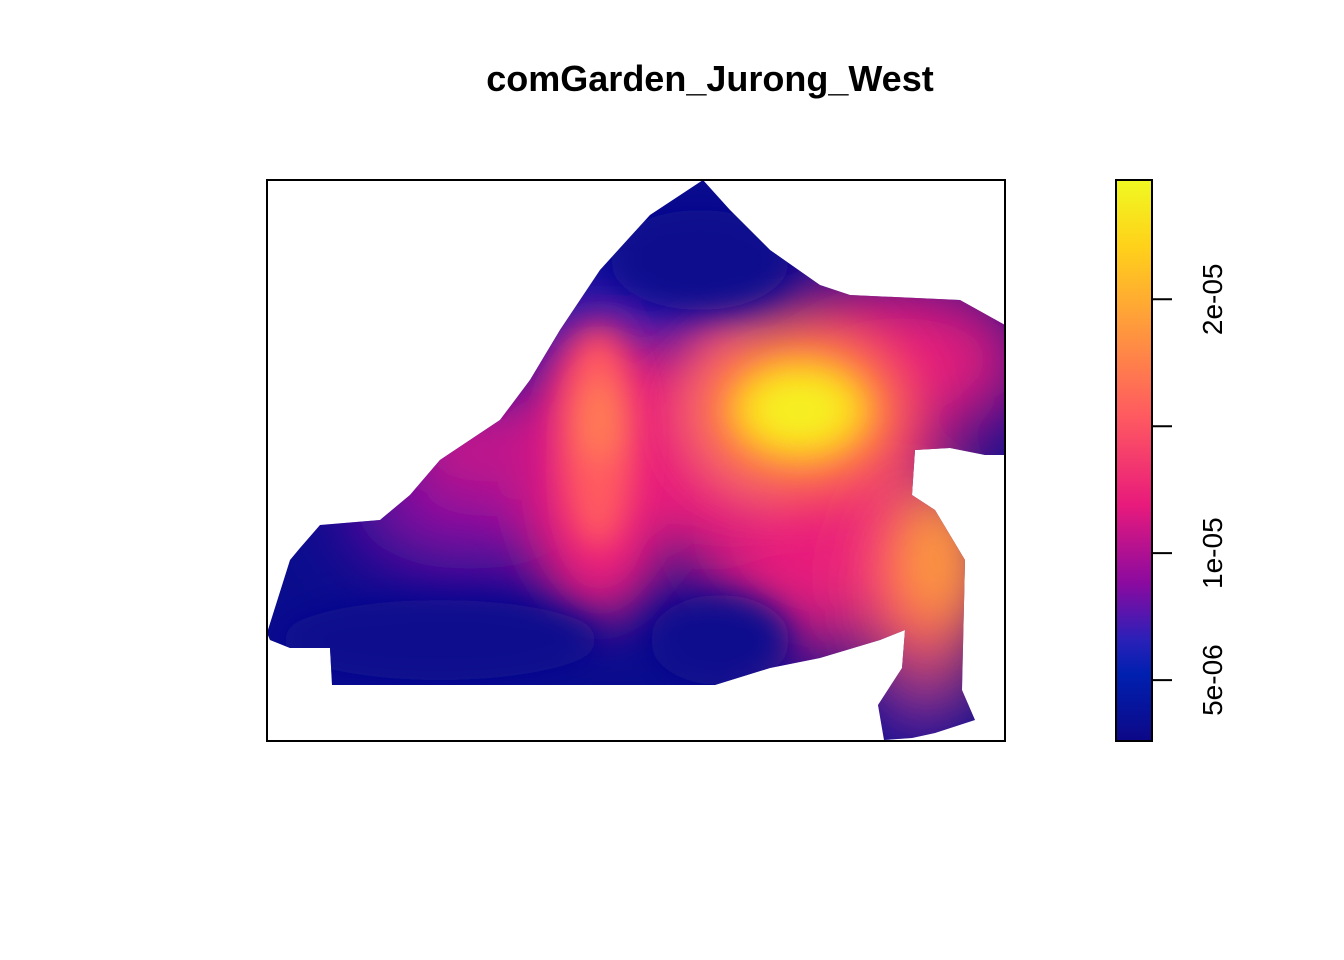  I want to click on colorbar-gradient, so click(1134, 460).